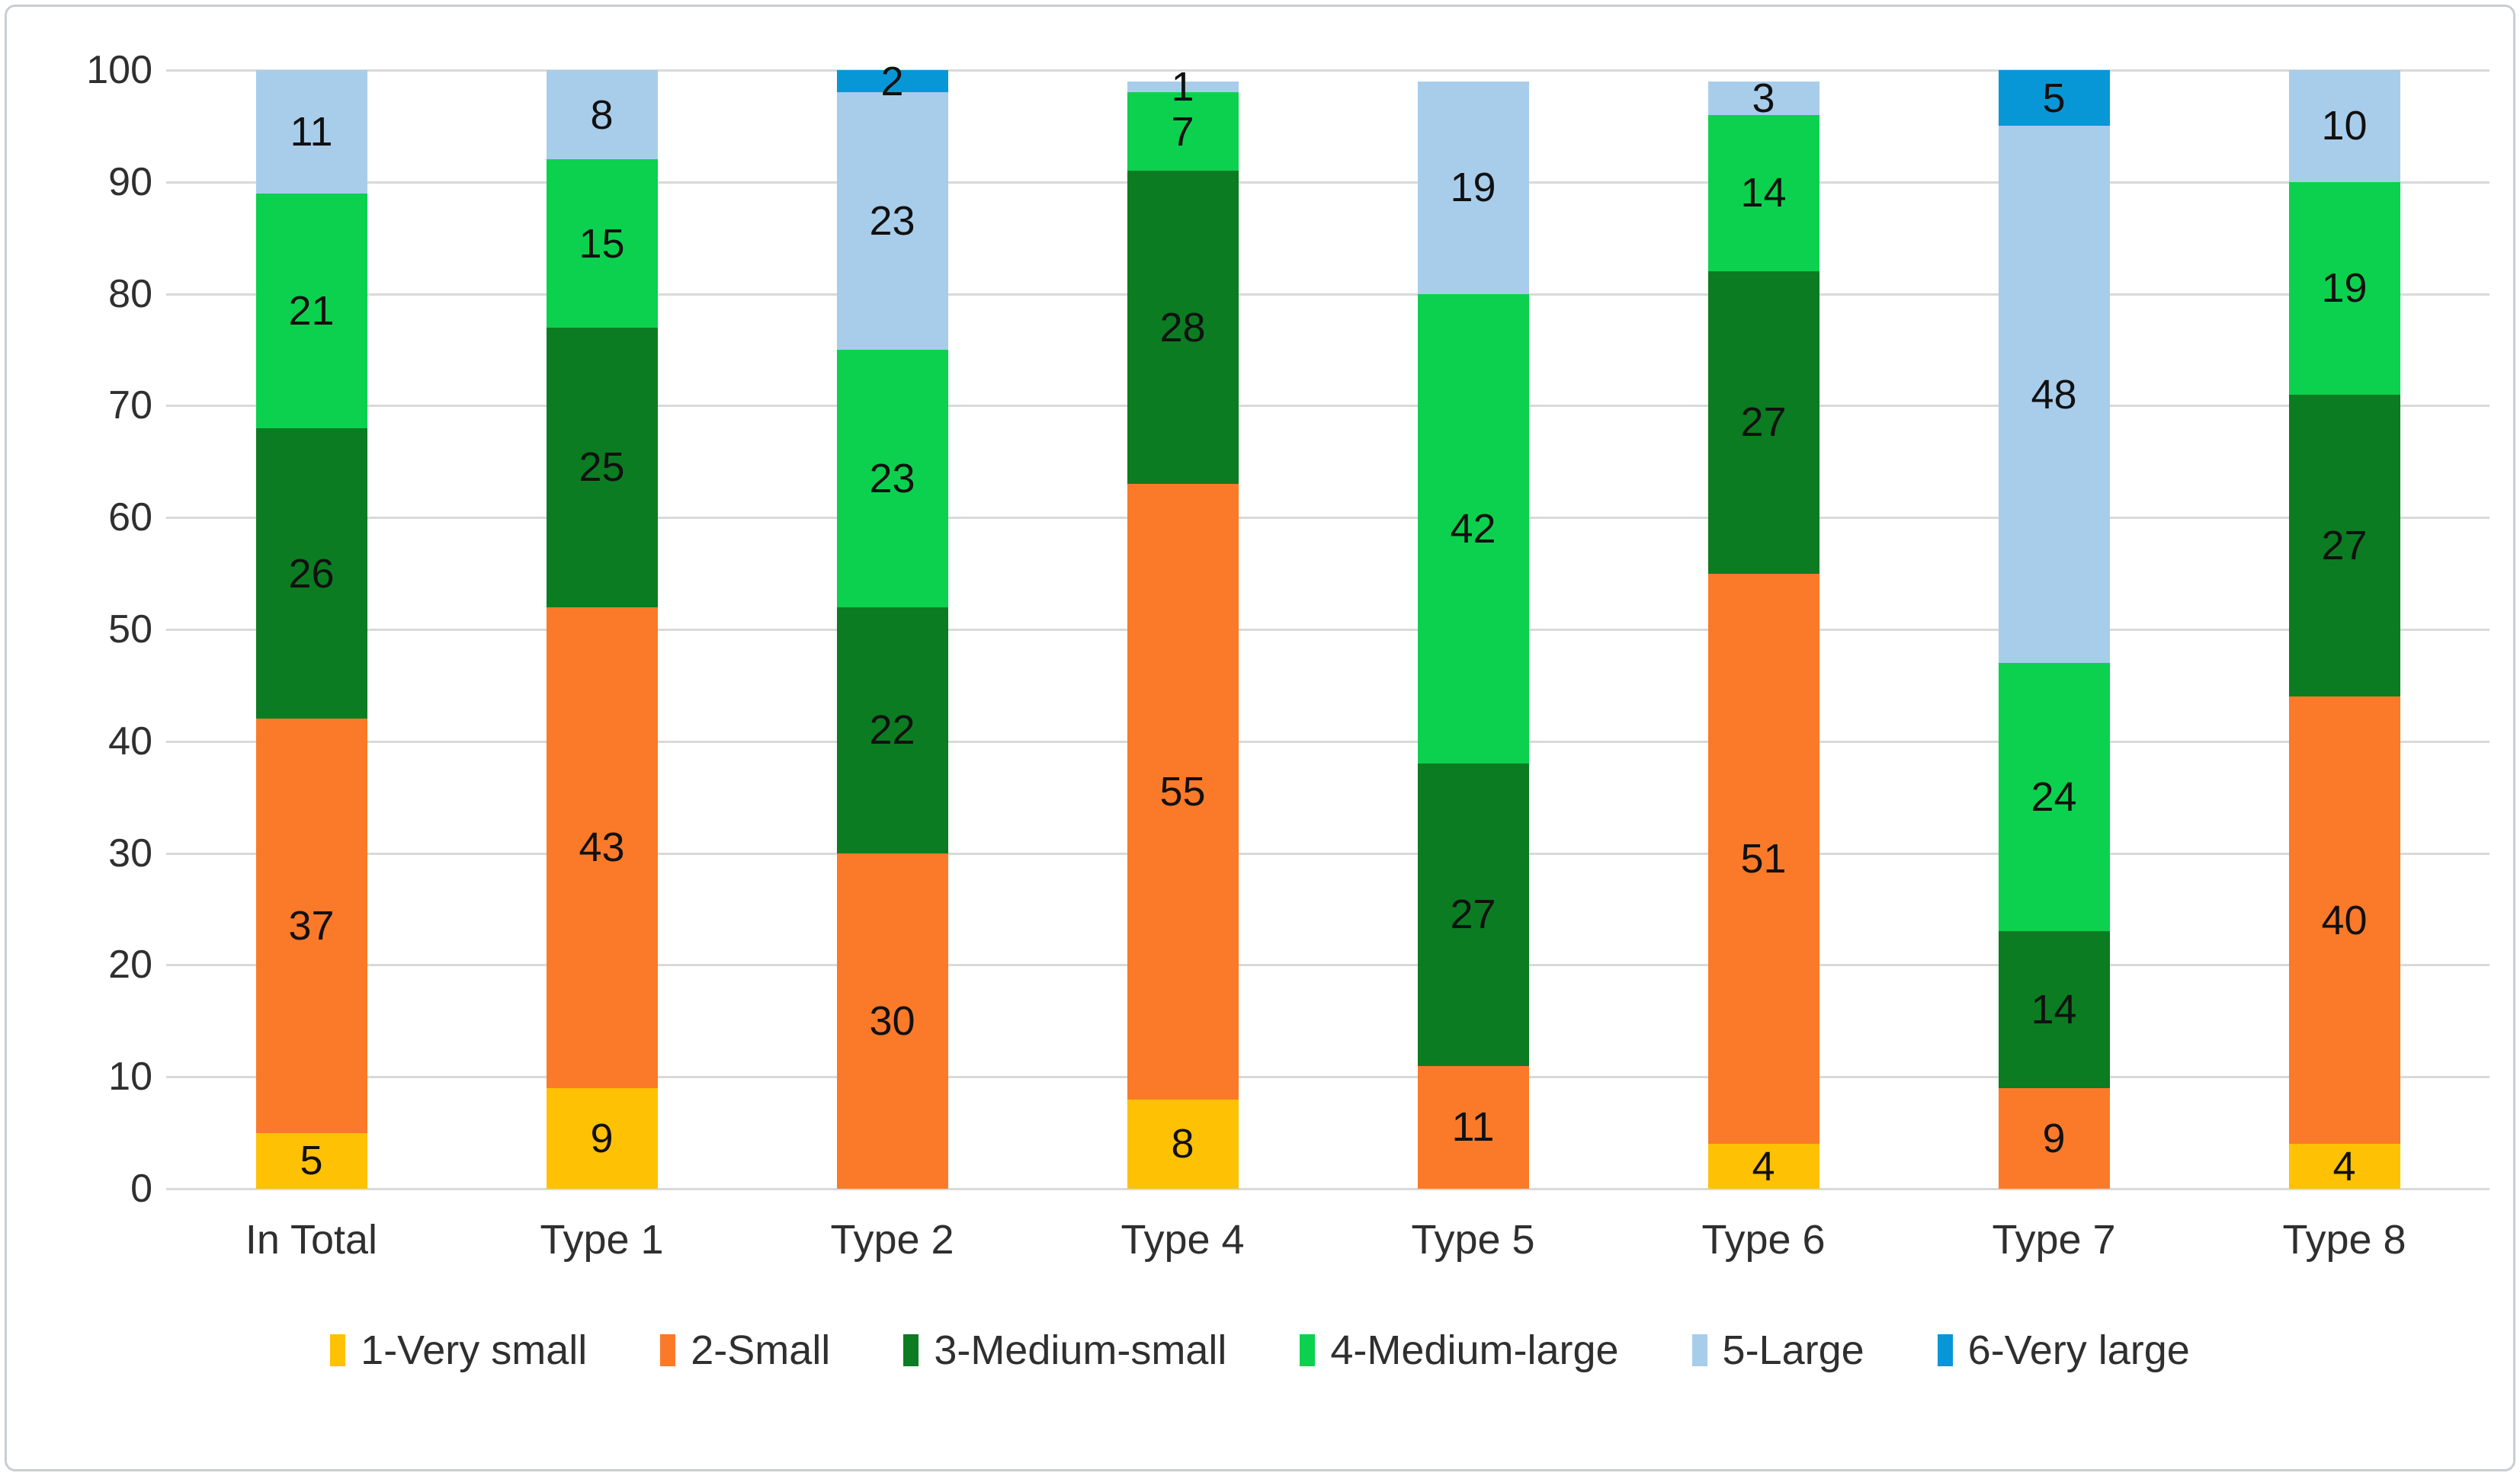  I want to click on bar-segment: 28, so click(1183, 328).